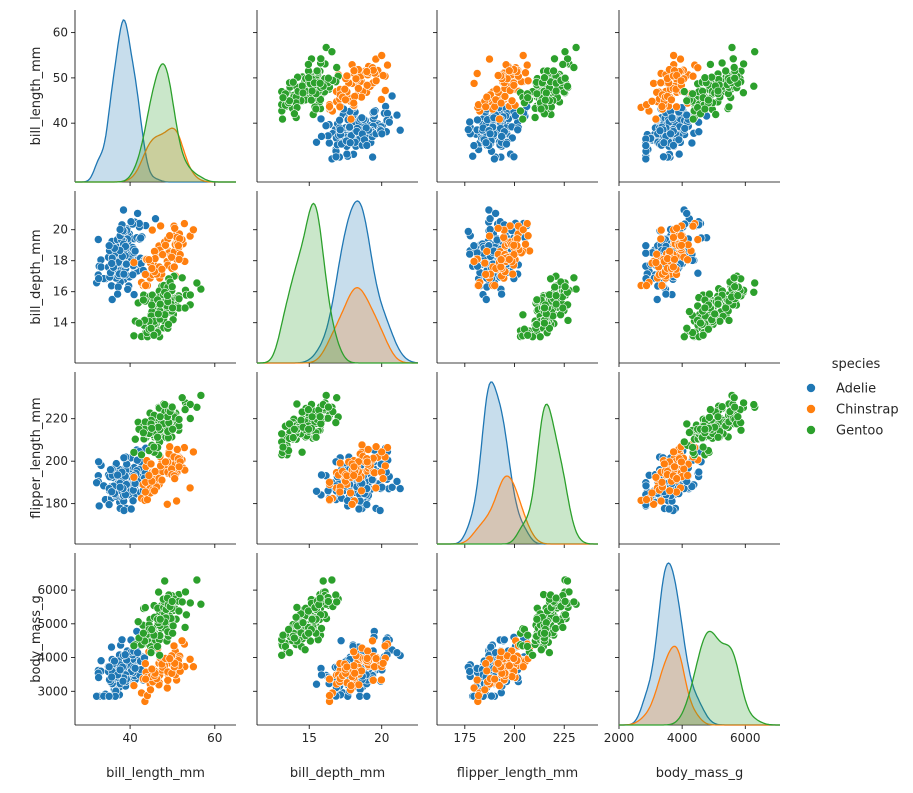  Describe the element at coordinates (52, 590) in the screenshot. I see `y-tick-label: 6000` at that location.